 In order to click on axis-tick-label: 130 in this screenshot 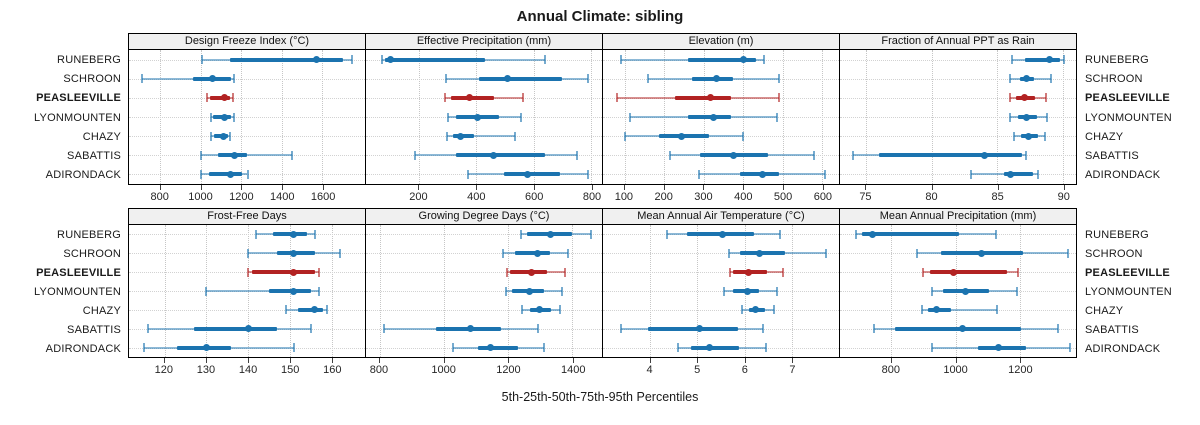, I will do `click(206, 370)`.